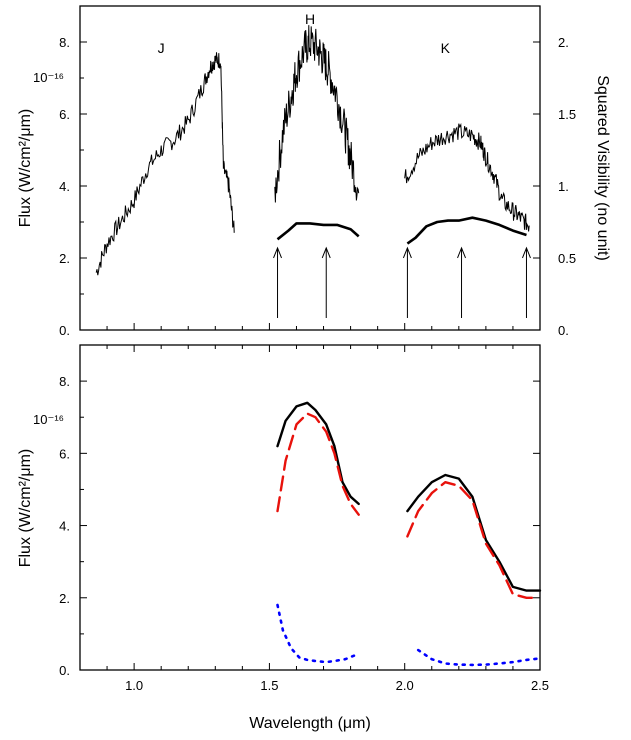  I want to click on x-tick-label: 2.5, so click(540, 685).